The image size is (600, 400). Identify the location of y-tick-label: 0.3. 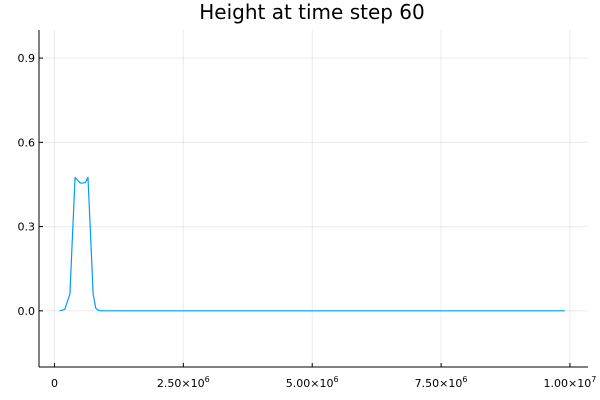
(27, 227).